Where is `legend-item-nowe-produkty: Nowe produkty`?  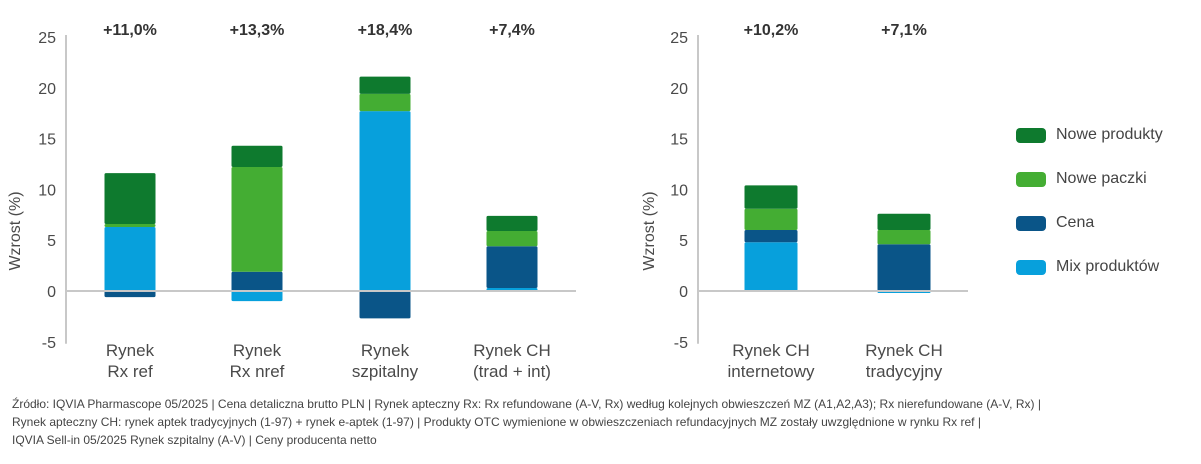
legend-item-nowe-produkty: Nowe produkty is located at coordinates (1089, 135).